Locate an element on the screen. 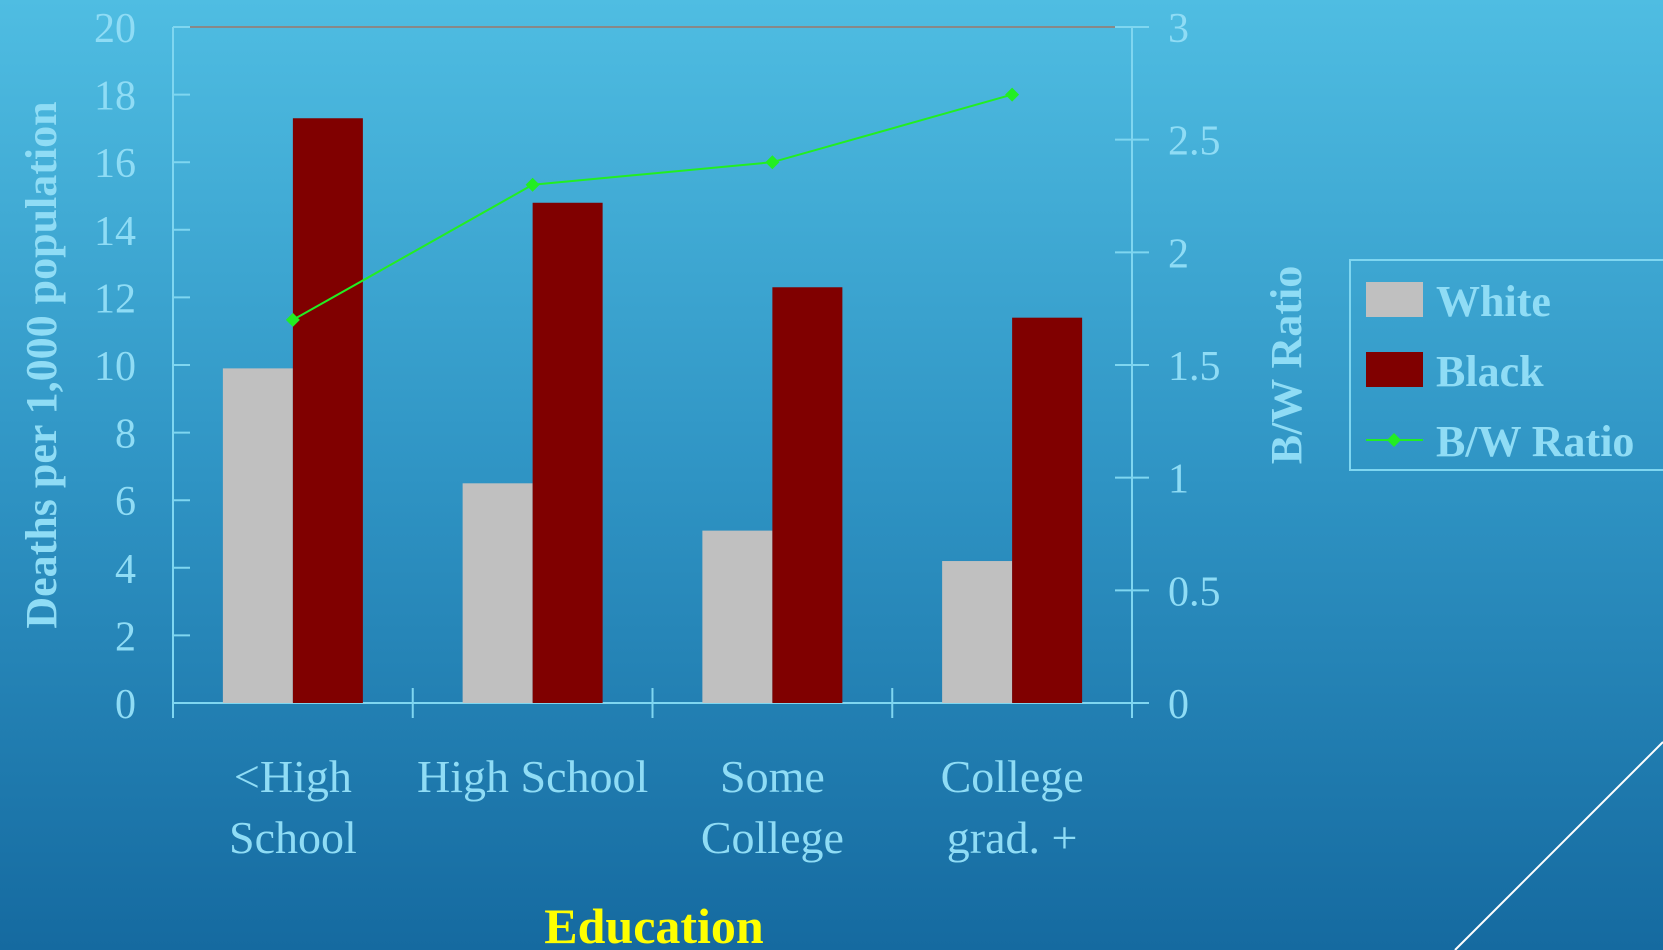  ratio-line is located at coordinates (652, 207).